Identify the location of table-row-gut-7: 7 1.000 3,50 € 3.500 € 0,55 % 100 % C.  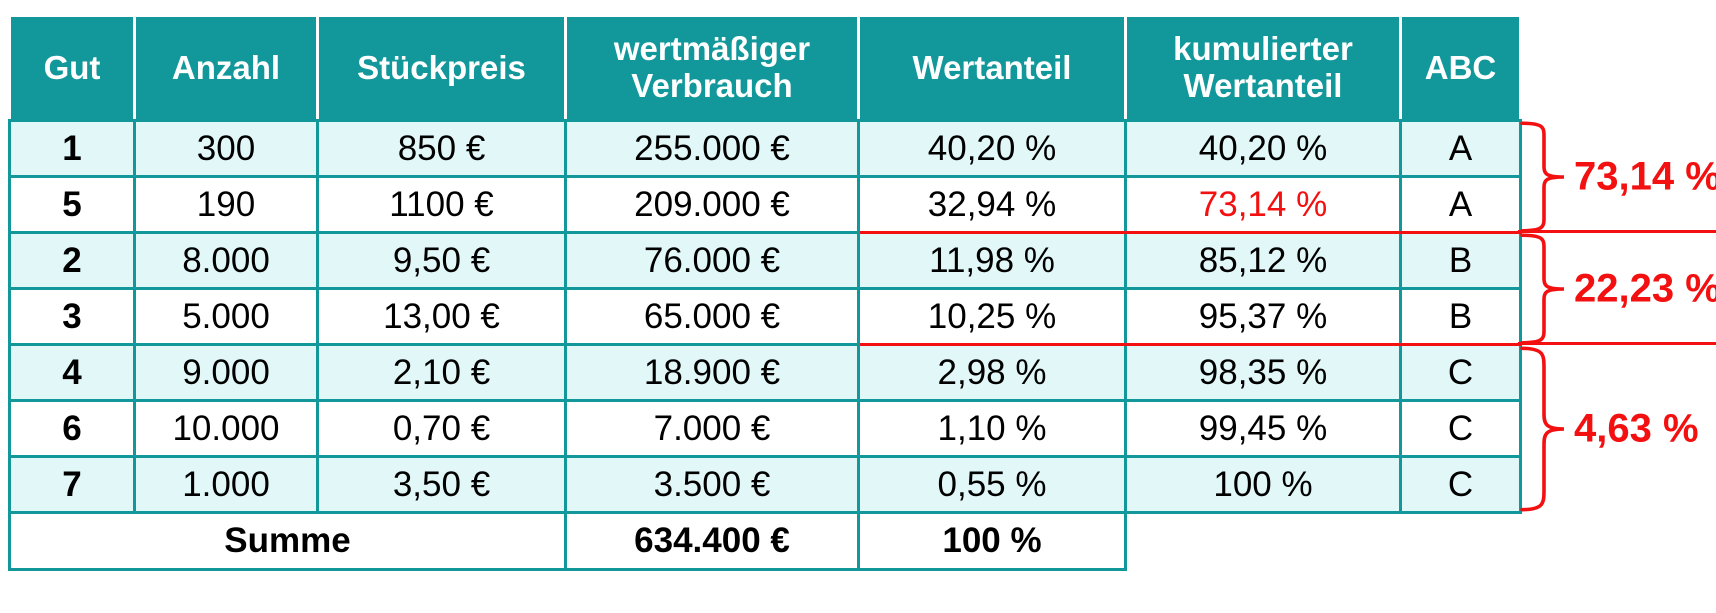
(765, 484).